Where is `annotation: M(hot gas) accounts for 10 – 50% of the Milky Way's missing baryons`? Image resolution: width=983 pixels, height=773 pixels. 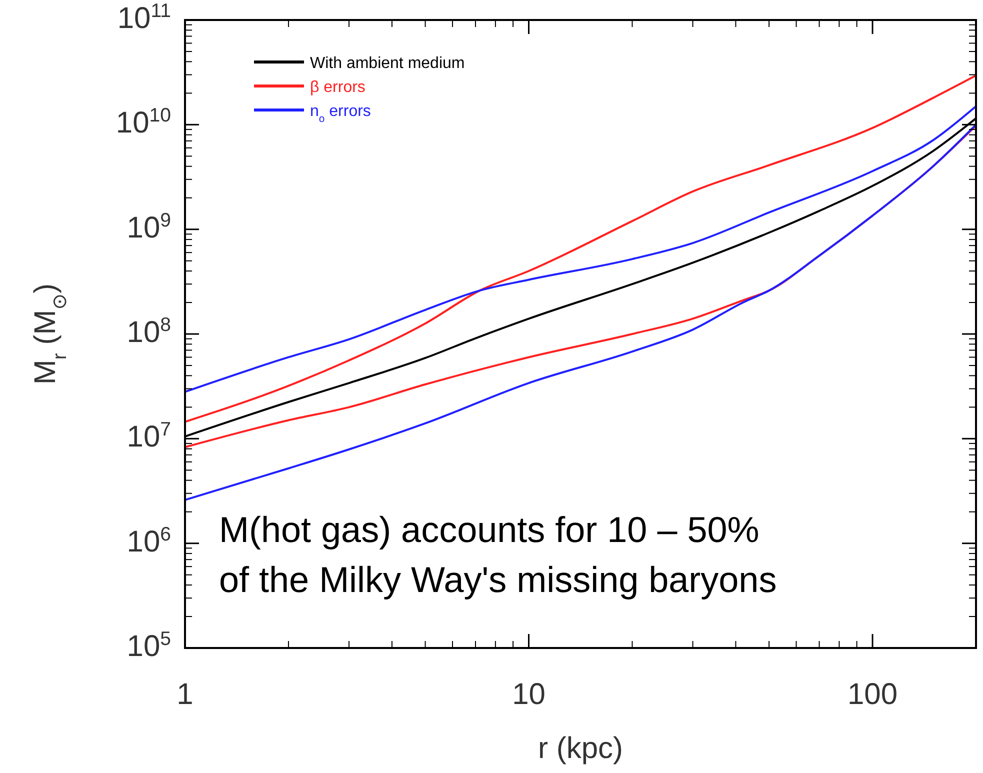
annotation: M(hot gas) accounts for 10 – 50% of the Milky Way's missing baryons is located at coordinates (498, 554).